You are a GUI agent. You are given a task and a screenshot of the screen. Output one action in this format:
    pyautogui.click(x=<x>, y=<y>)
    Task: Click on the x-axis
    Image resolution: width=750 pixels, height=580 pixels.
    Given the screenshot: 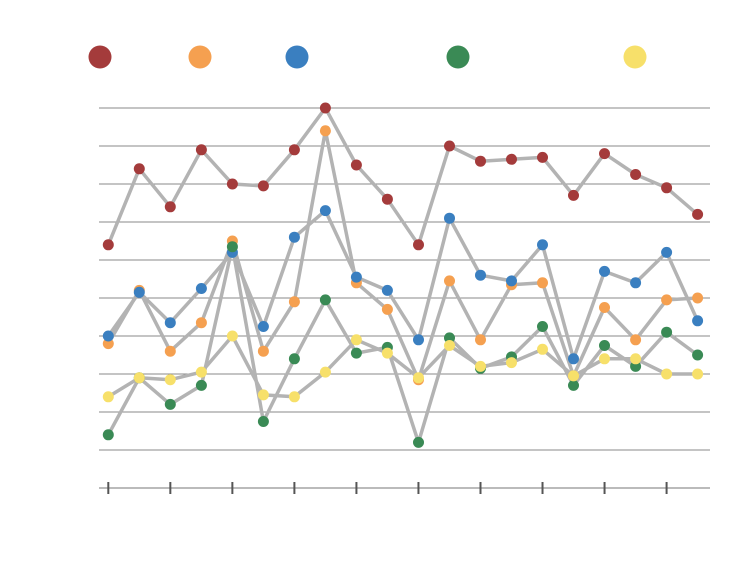 What is the action you would take?
    pyautogui.click(x=404, y=488)
    